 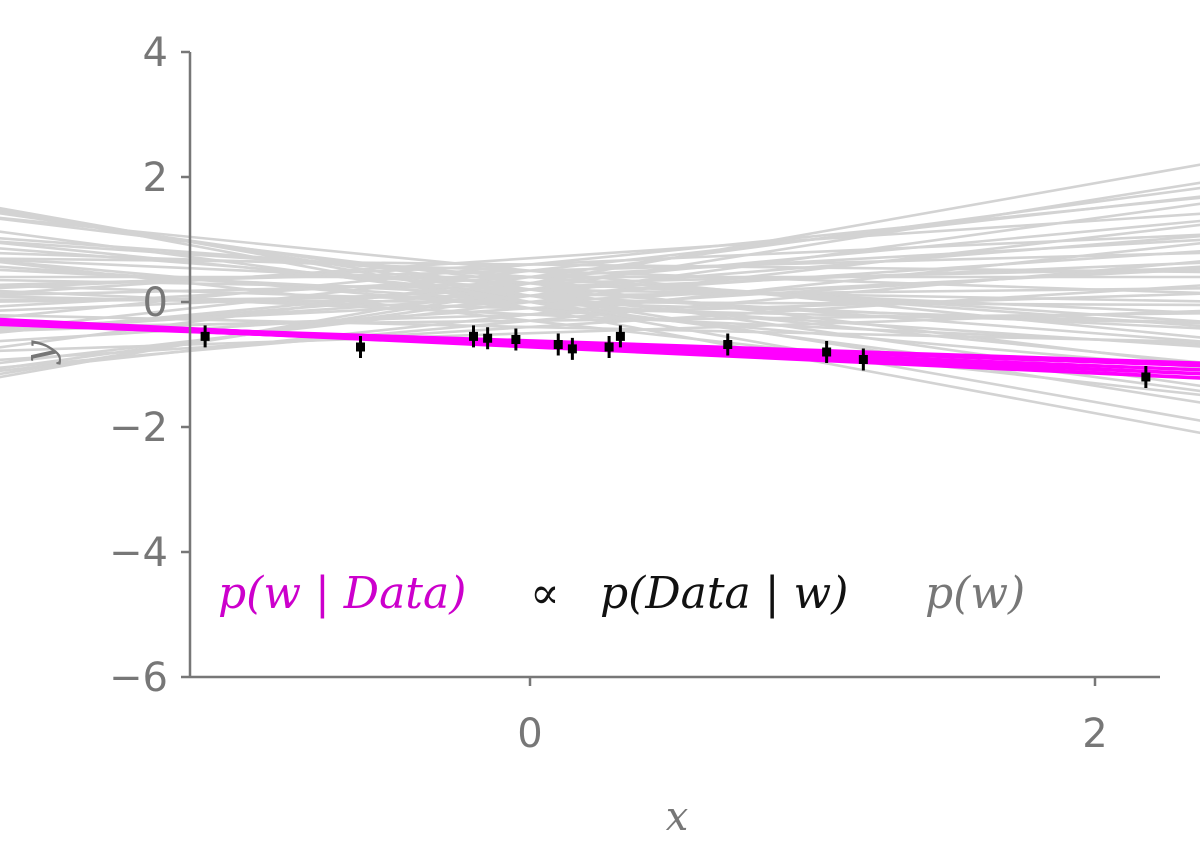 I want to click on posterior-term: p(w | Data), so click(x=342, y=593).